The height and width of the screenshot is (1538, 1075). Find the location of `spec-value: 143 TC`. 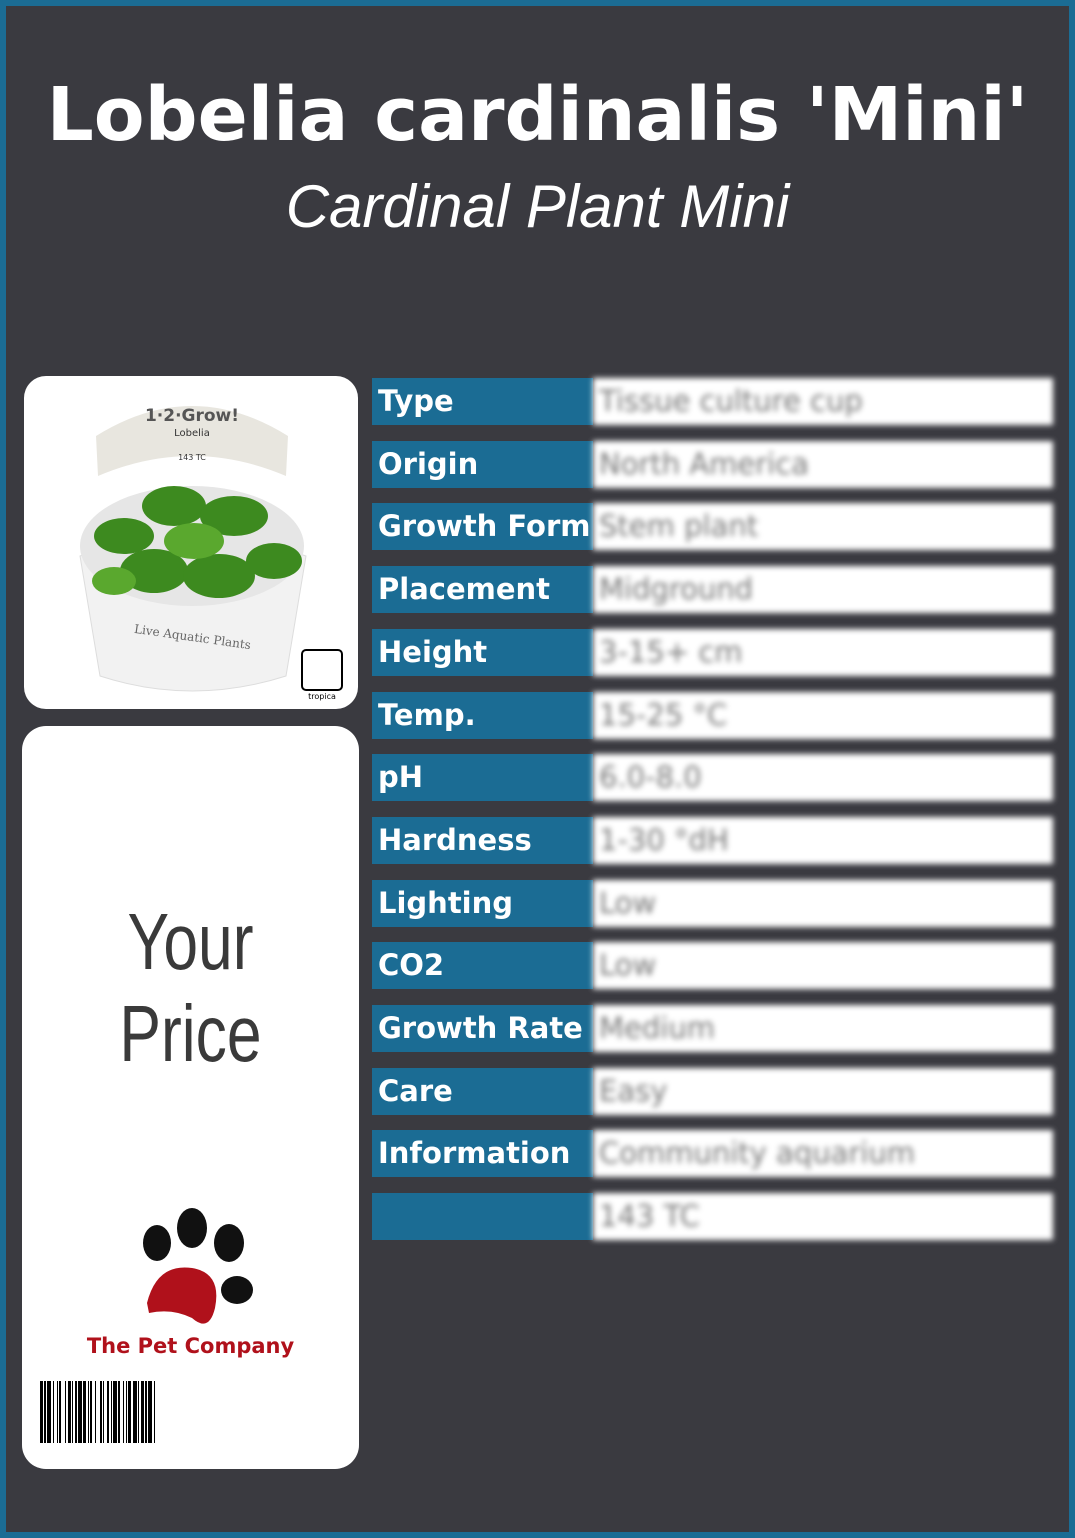

spec-value: 143 TC is located at coordinates (823, 1217).